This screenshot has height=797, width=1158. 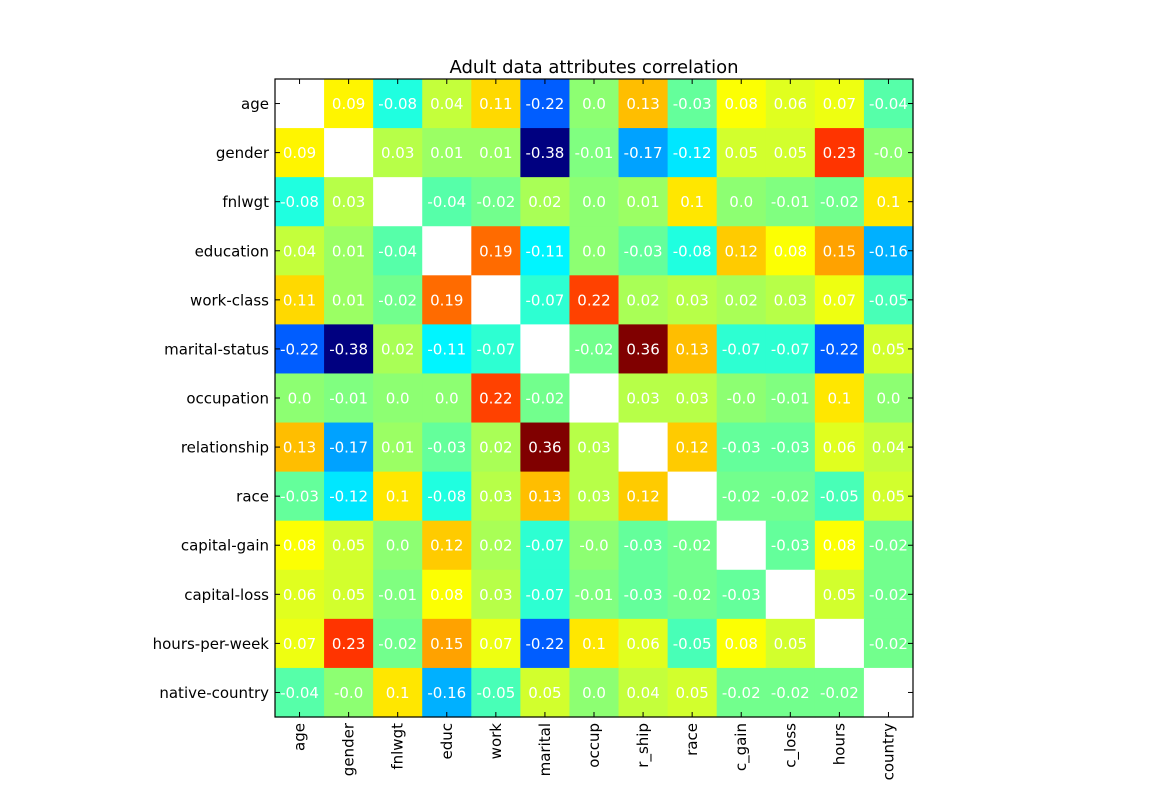 I want to click on cell-value-label: -0.38, so click(x=545, y=153).